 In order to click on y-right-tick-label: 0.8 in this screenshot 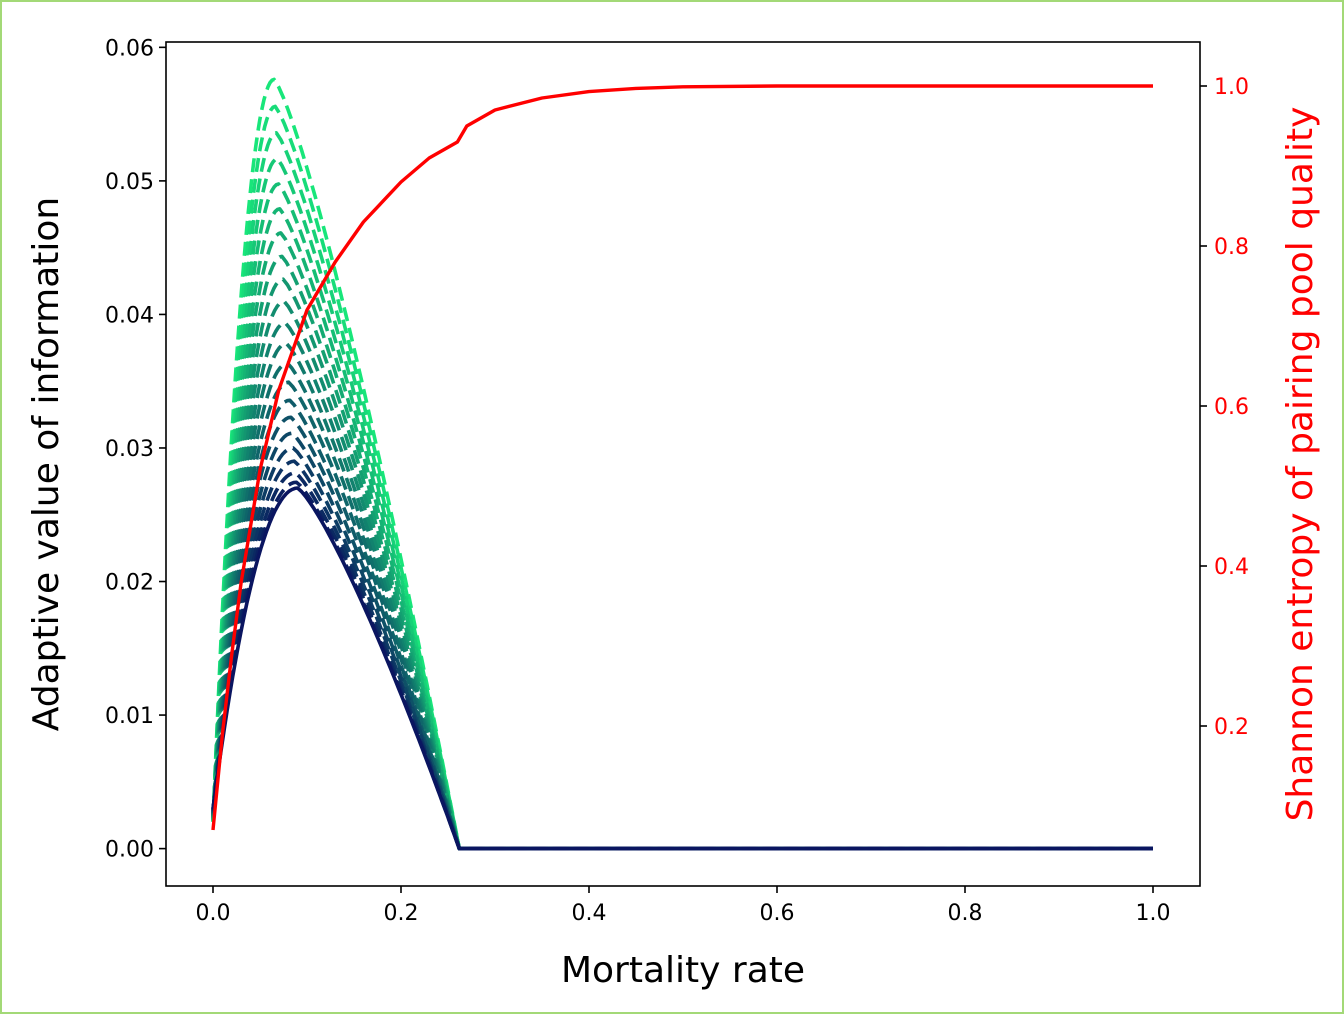, I will do `click(1231, 247)`.